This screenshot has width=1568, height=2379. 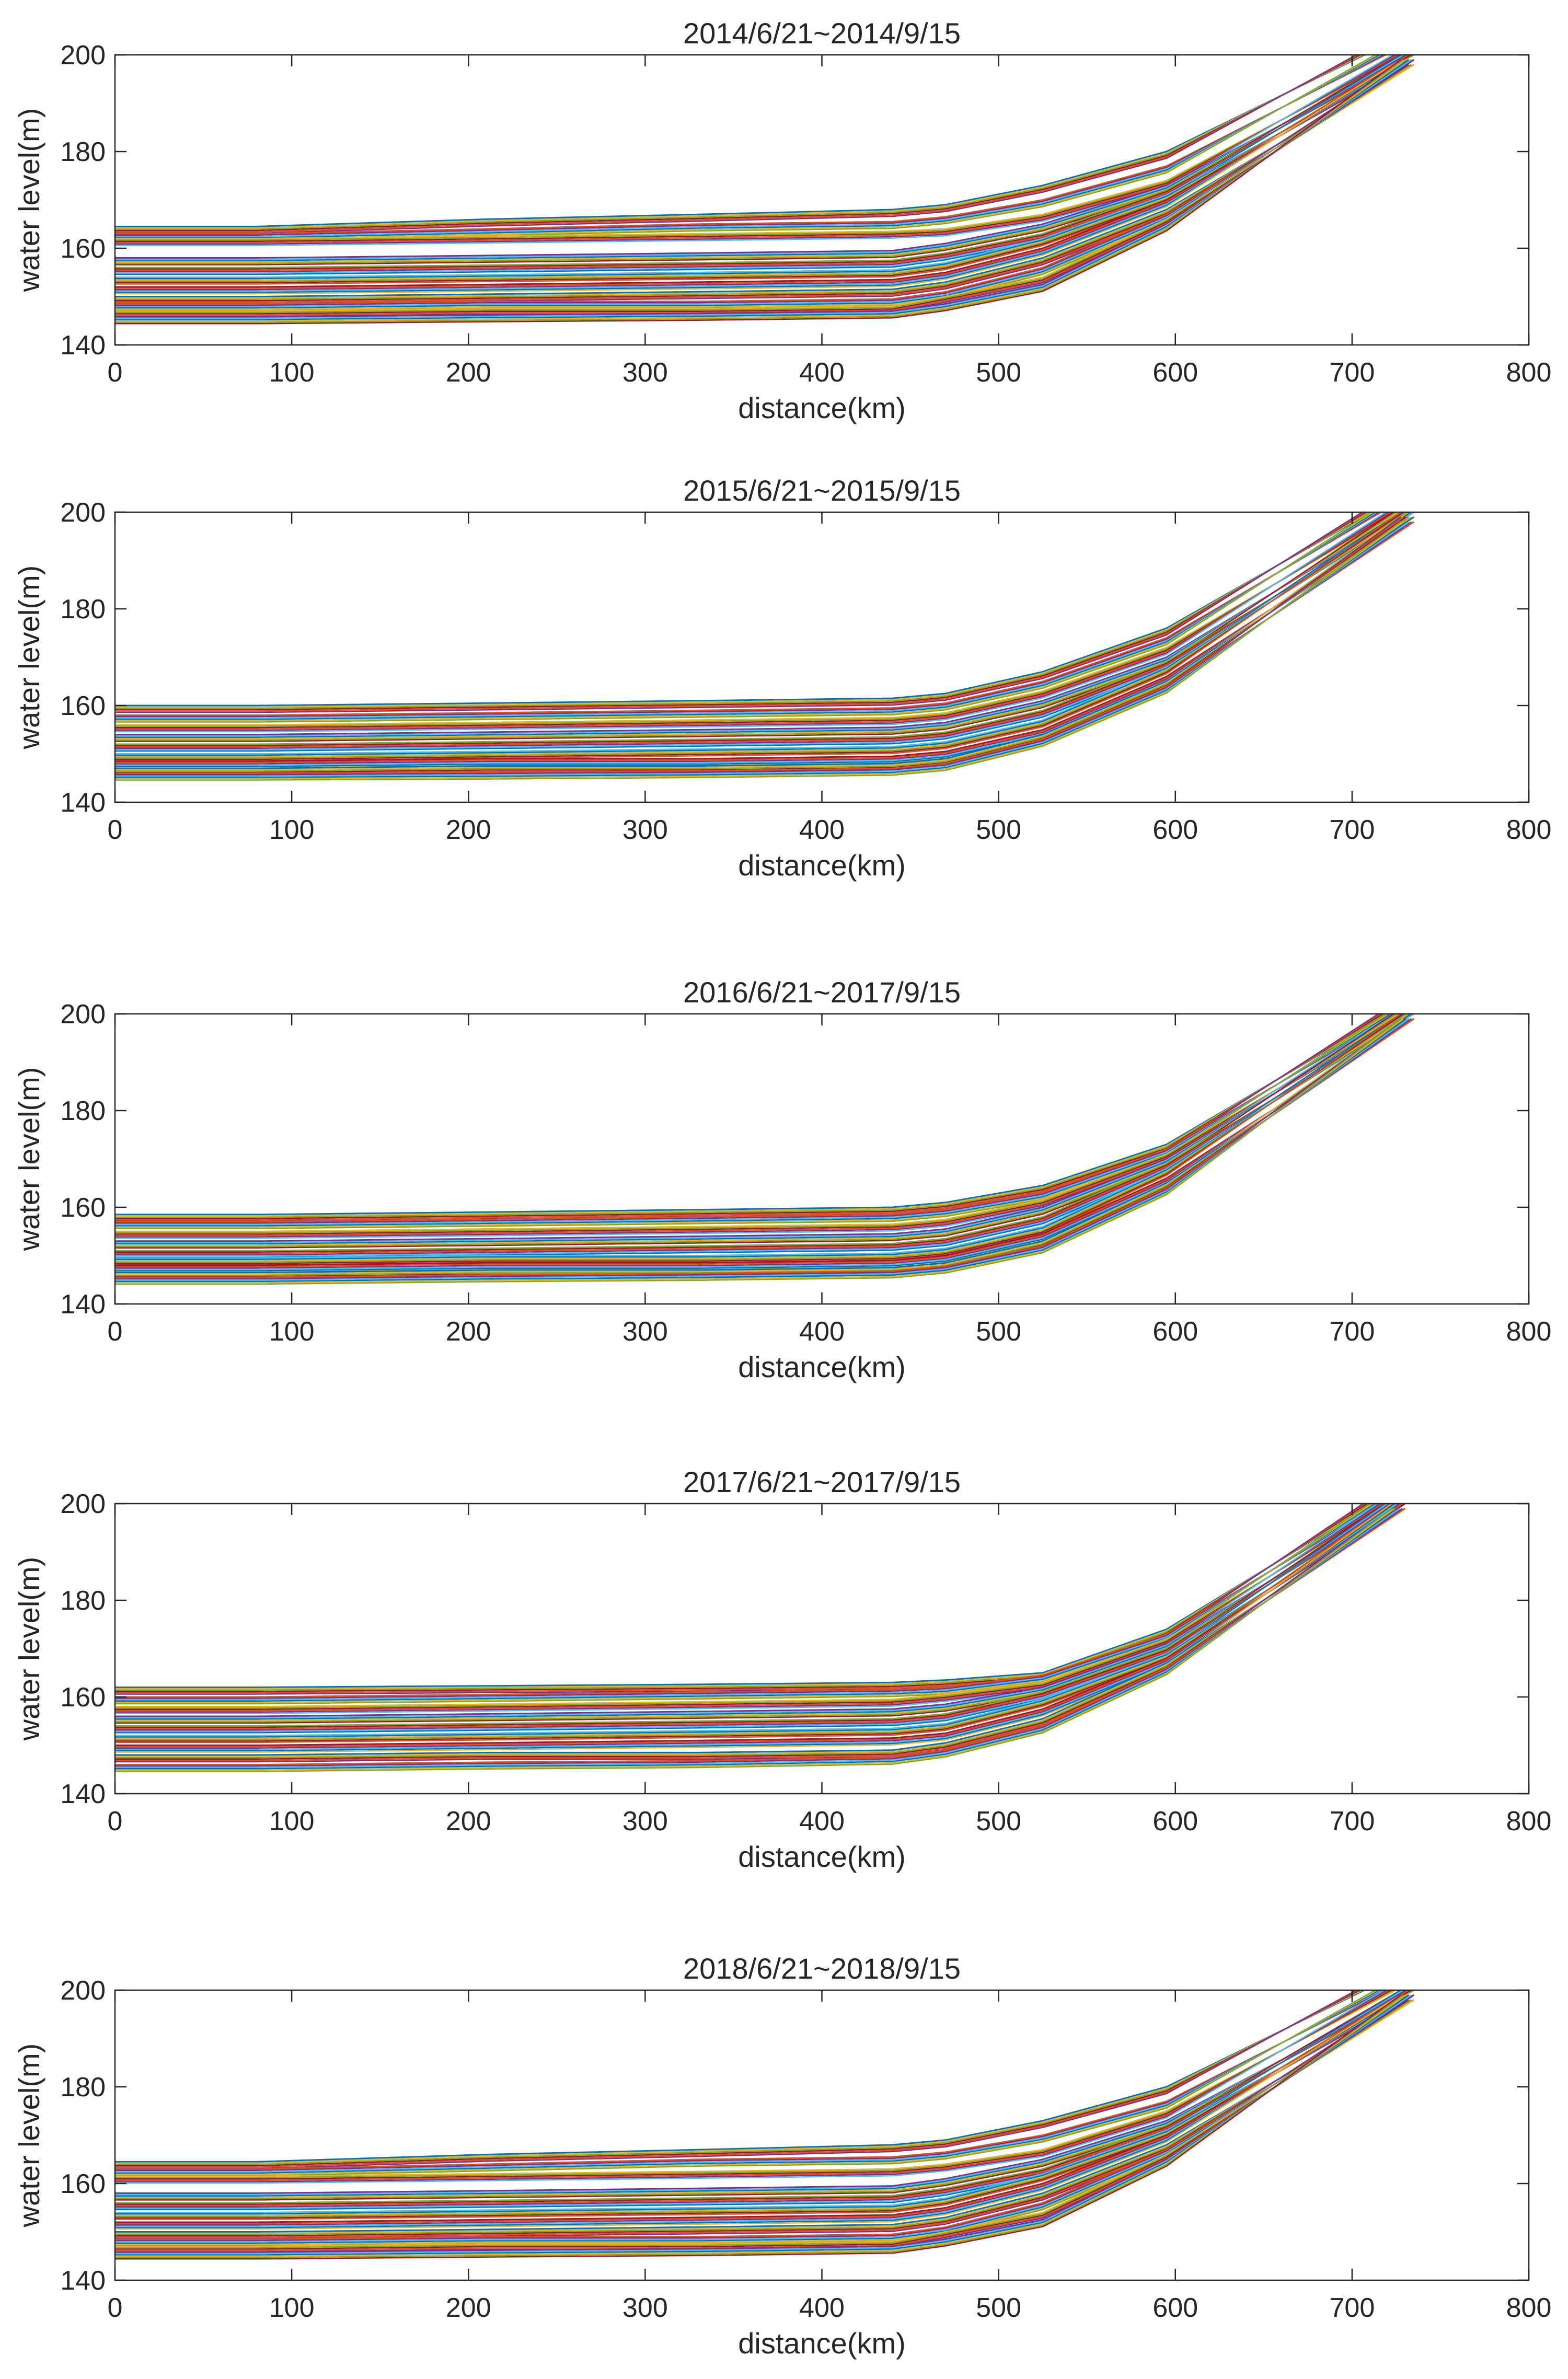 I want to click on chart-title: 2014/6/21~2014/9/15, so click(x=822, y=33).